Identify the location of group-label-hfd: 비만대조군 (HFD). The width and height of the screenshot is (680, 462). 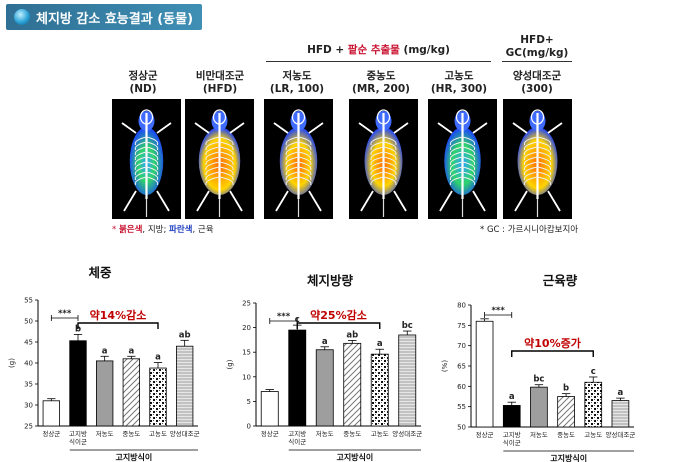
(220, 83).